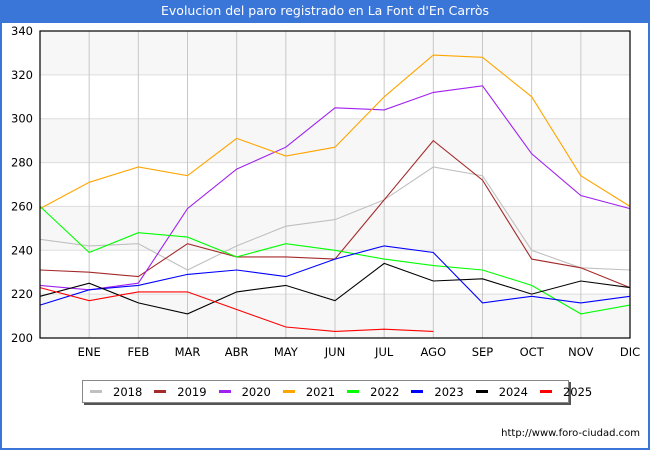  I want to click on x-tick-label: DIC, so click(630, 352).